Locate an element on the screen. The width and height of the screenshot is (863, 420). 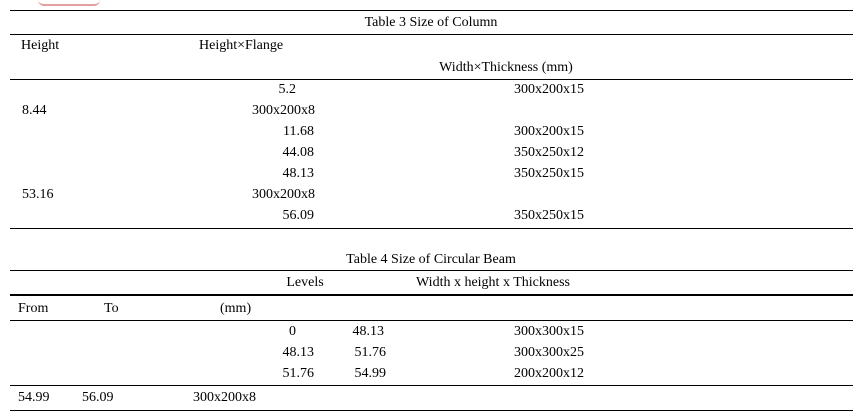
table4-header-rule is located at coordinates (431, 295).